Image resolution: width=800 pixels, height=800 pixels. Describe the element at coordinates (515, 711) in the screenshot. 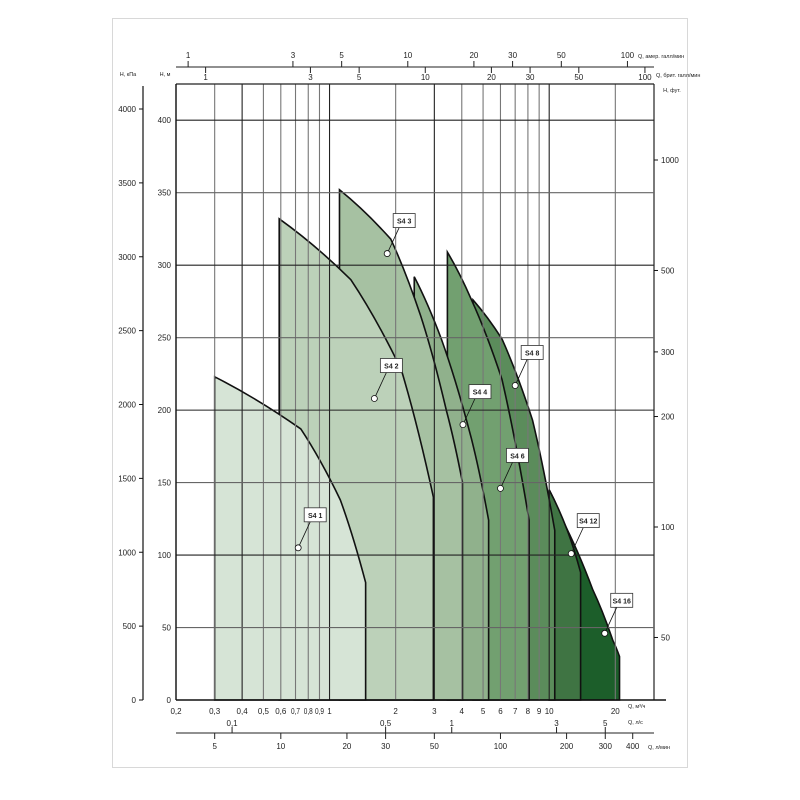

I see `x-tick-label: 7` at that location.